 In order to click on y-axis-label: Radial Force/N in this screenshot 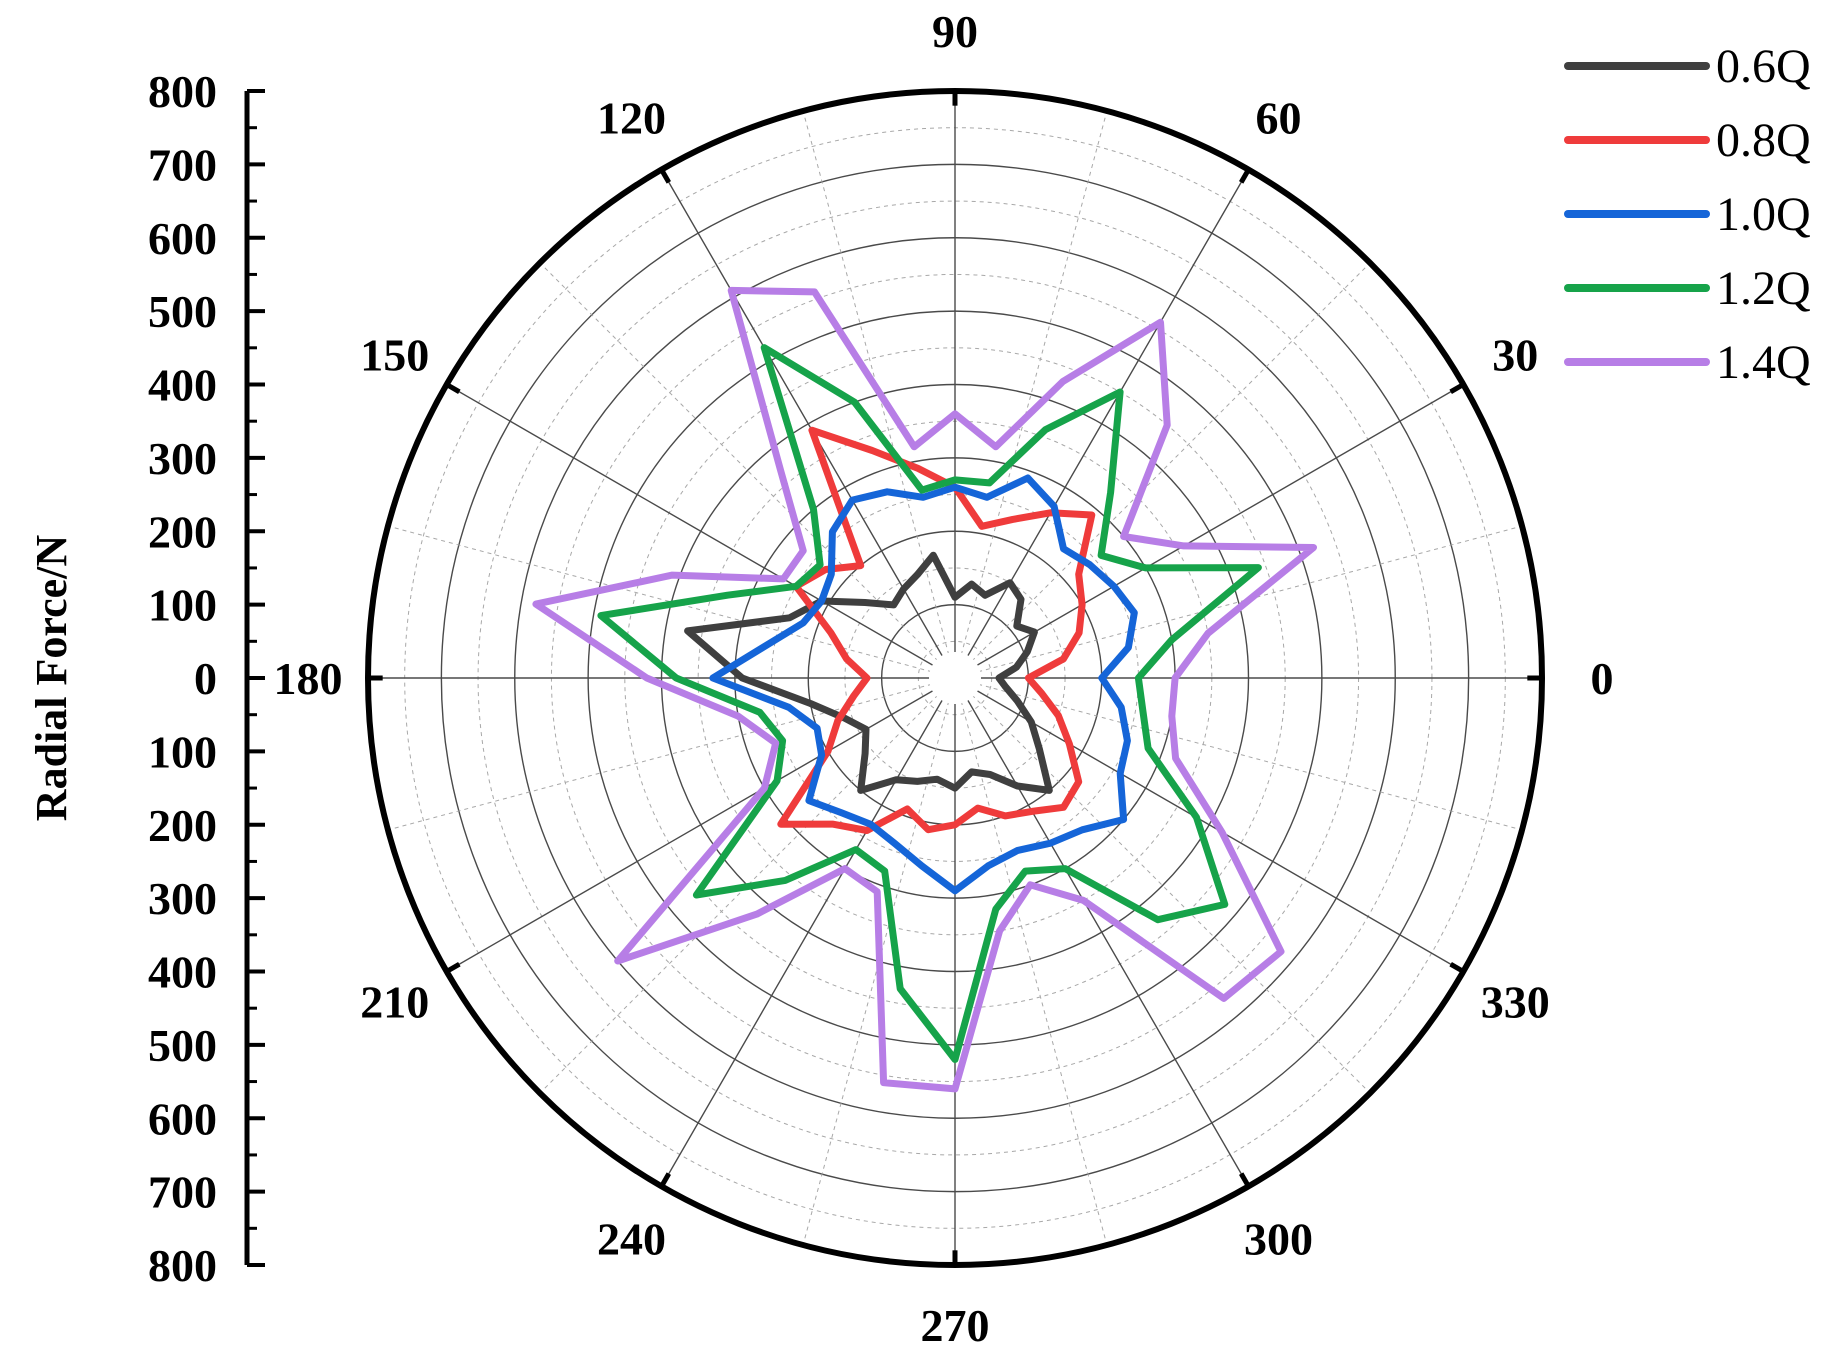, I will do `click(51, 678)`.